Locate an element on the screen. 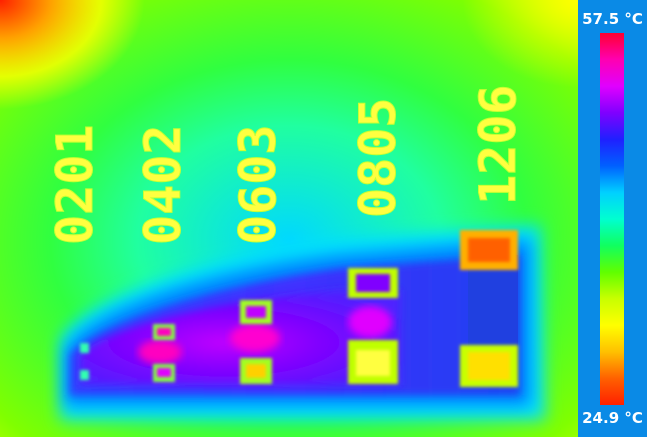 The height and width of the screenshot is (437, 647). scale-max-label: 57.5 °C is located at coordinates (612, 19).